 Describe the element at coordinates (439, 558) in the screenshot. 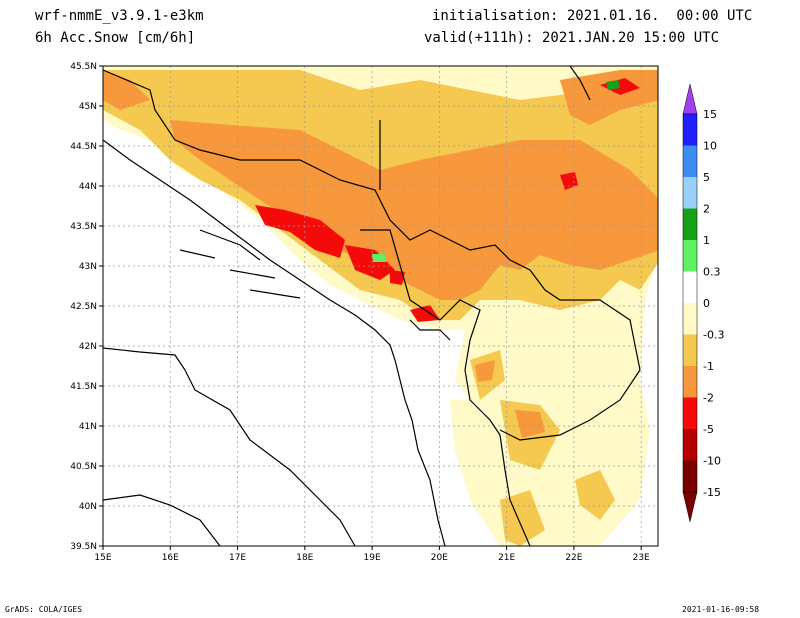

I see `x-tick-label: 20E` at that location.